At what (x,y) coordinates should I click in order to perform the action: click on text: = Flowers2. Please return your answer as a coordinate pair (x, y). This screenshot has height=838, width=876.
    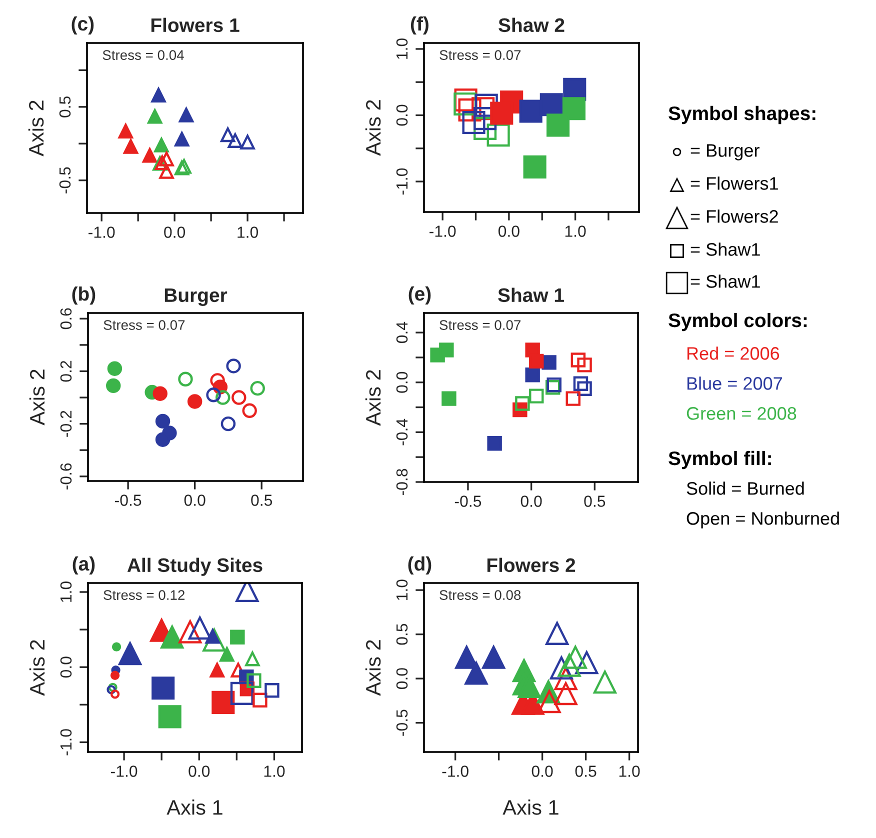
    Looking at the image, I should click on (734, 216).